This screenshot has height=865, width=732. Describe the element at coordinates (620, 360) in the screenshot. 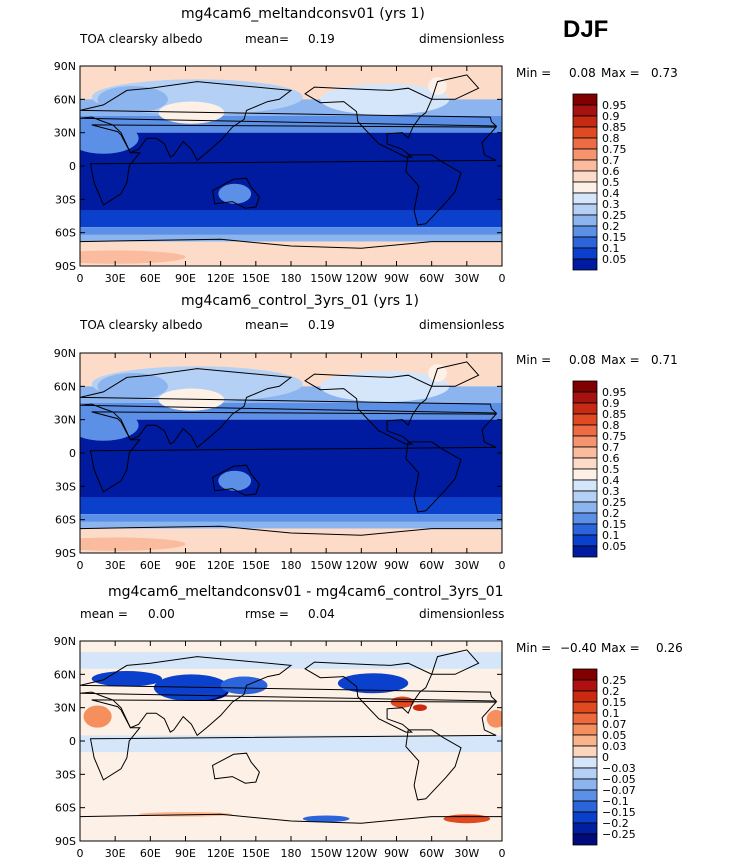

I see `panel2-max-label: Max =` at that location.